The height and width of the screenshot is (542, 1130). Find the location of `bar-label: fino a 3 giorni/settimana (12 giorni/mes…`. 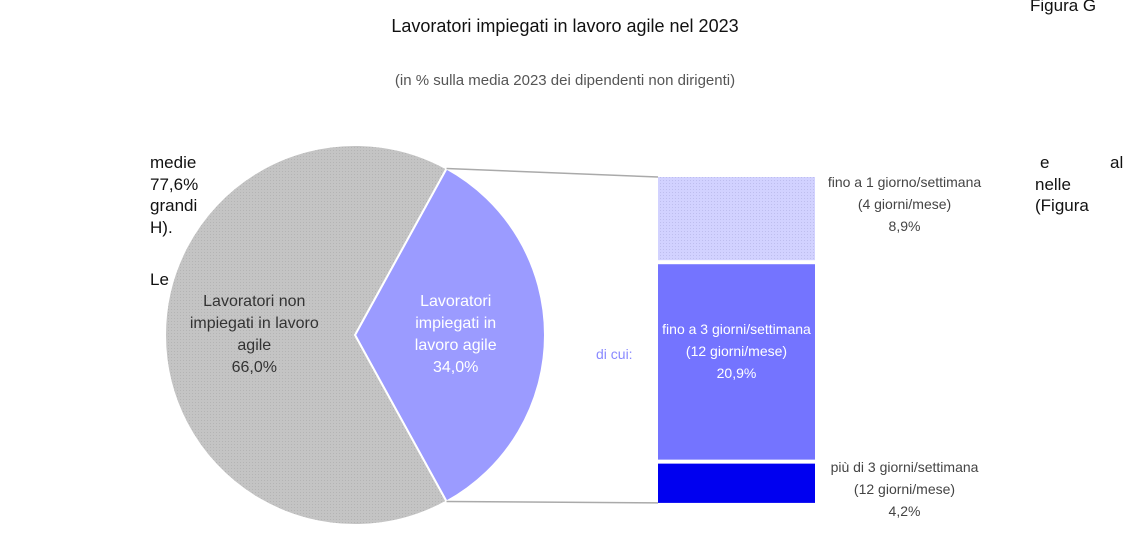

bar-label: fino a 3 giorni/settimana (12 giorni/mes… is located at coordinates (736, 351).